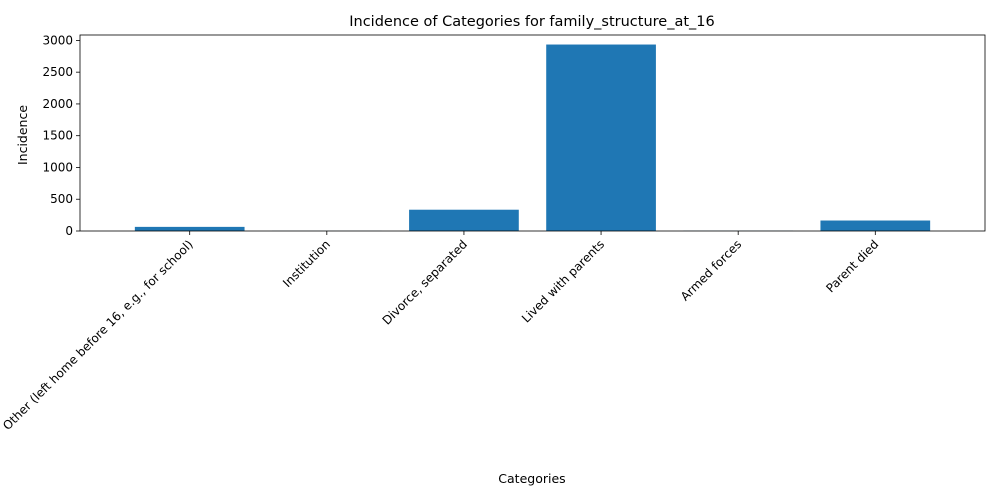 The width and height of the screenshot is (1000, 500). Describe the element at coordinates (425, 282) in the screenshot. I see `x-tick-label: Divorce, separated` at that location.